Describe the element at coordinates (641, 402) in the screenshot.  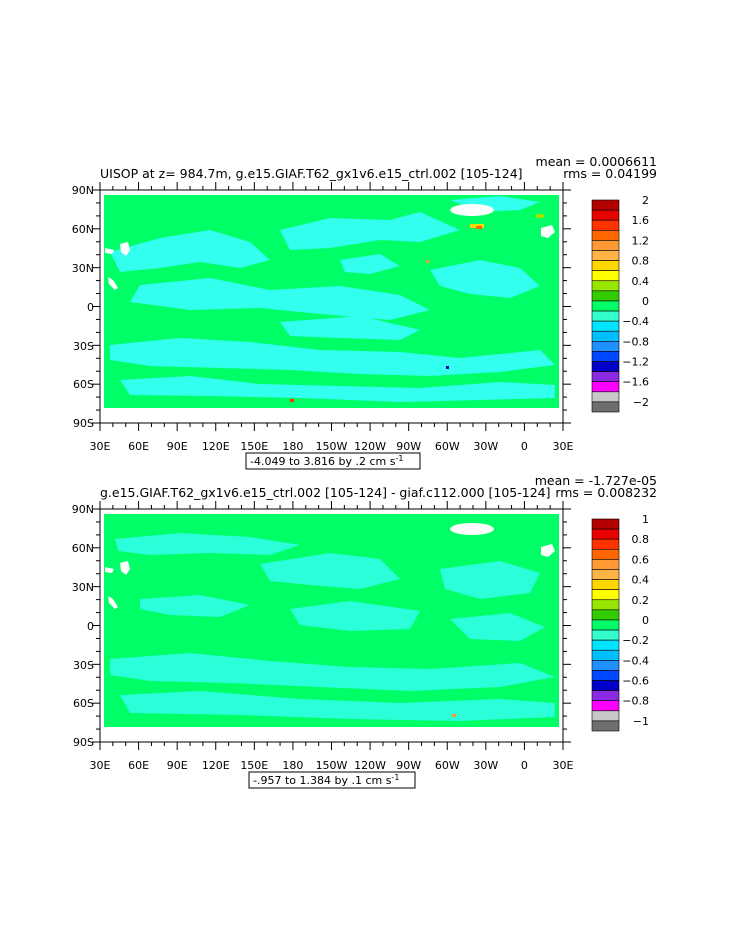
I see `colorbar-label: −2` at that location.